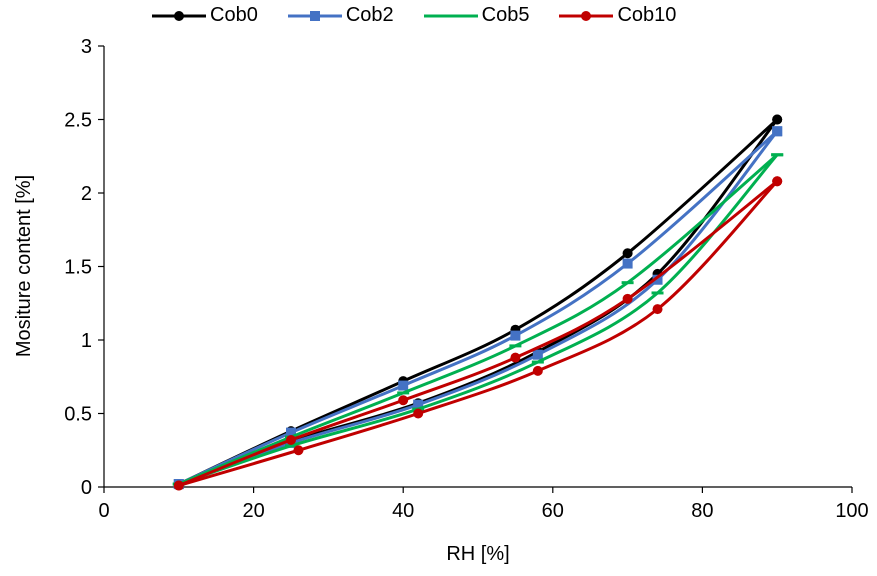 The image size is (877, 576). What do you see at coordinates (505, 15) in the screenshot?
I see `legend-label: Cob5` at bounding box center [505, 15].